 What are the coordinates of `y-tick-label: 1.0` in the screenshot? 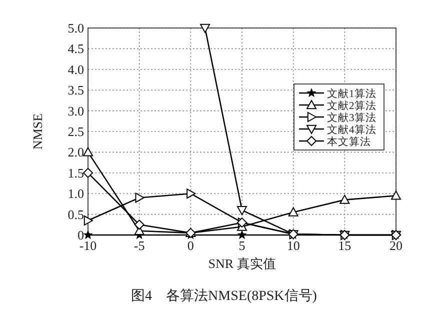 It's located at (76, 194).